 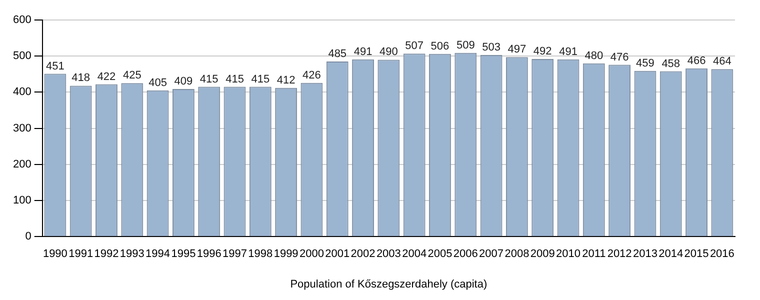 I want to click on y-tick-label: 0, so click(x=28, y=236).